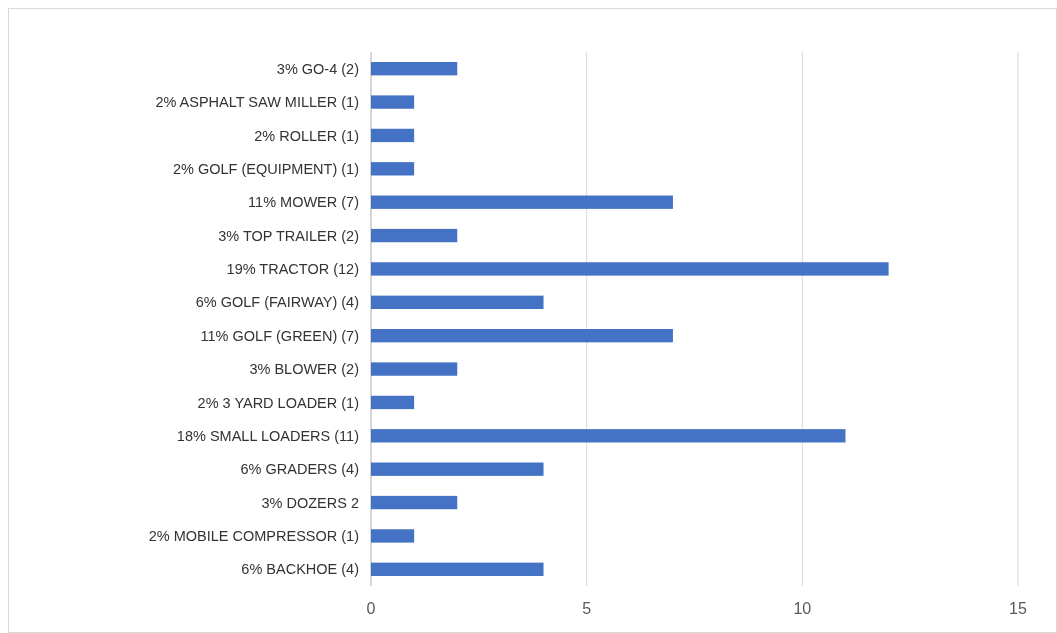 Image resolution: width=1057 pixels, height=633 pixels. Describe the element at coordinates (267, 435) in the screenshot. I see `y-tick-label: 18% SMALL LOADERS (11)` at that location.